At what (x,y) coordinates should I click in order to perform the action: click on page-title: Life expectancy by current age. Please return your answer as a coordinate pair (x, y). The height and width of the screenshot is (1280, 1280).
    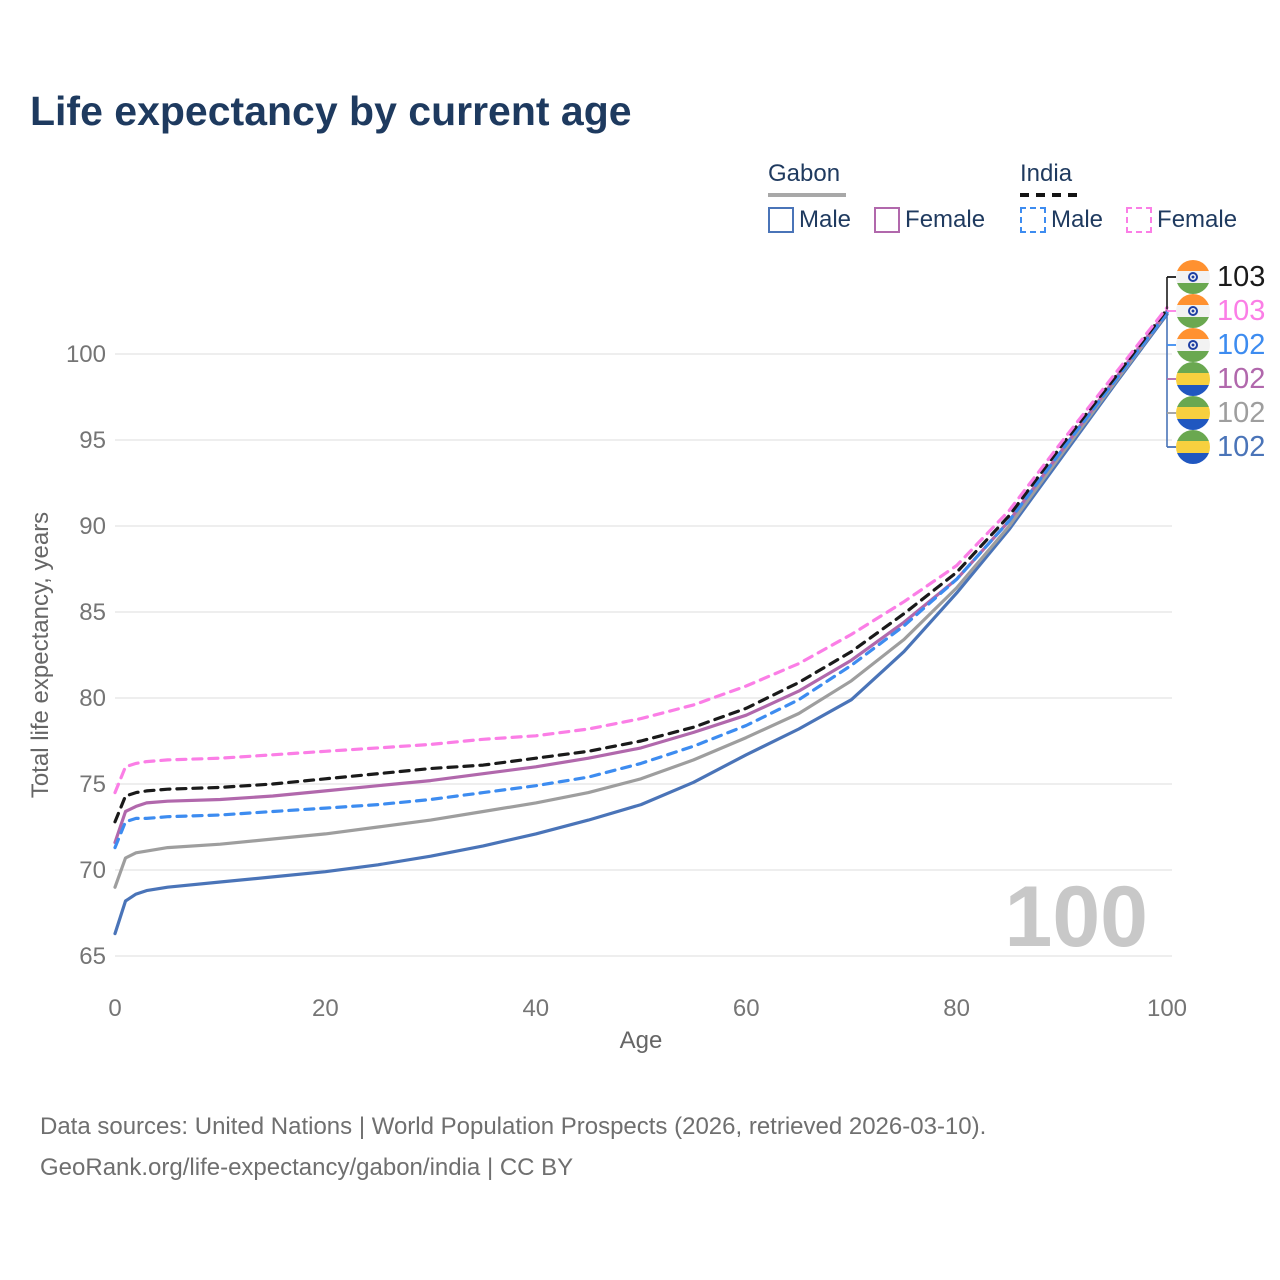
    Looking at the image, I should click on (331, 111).